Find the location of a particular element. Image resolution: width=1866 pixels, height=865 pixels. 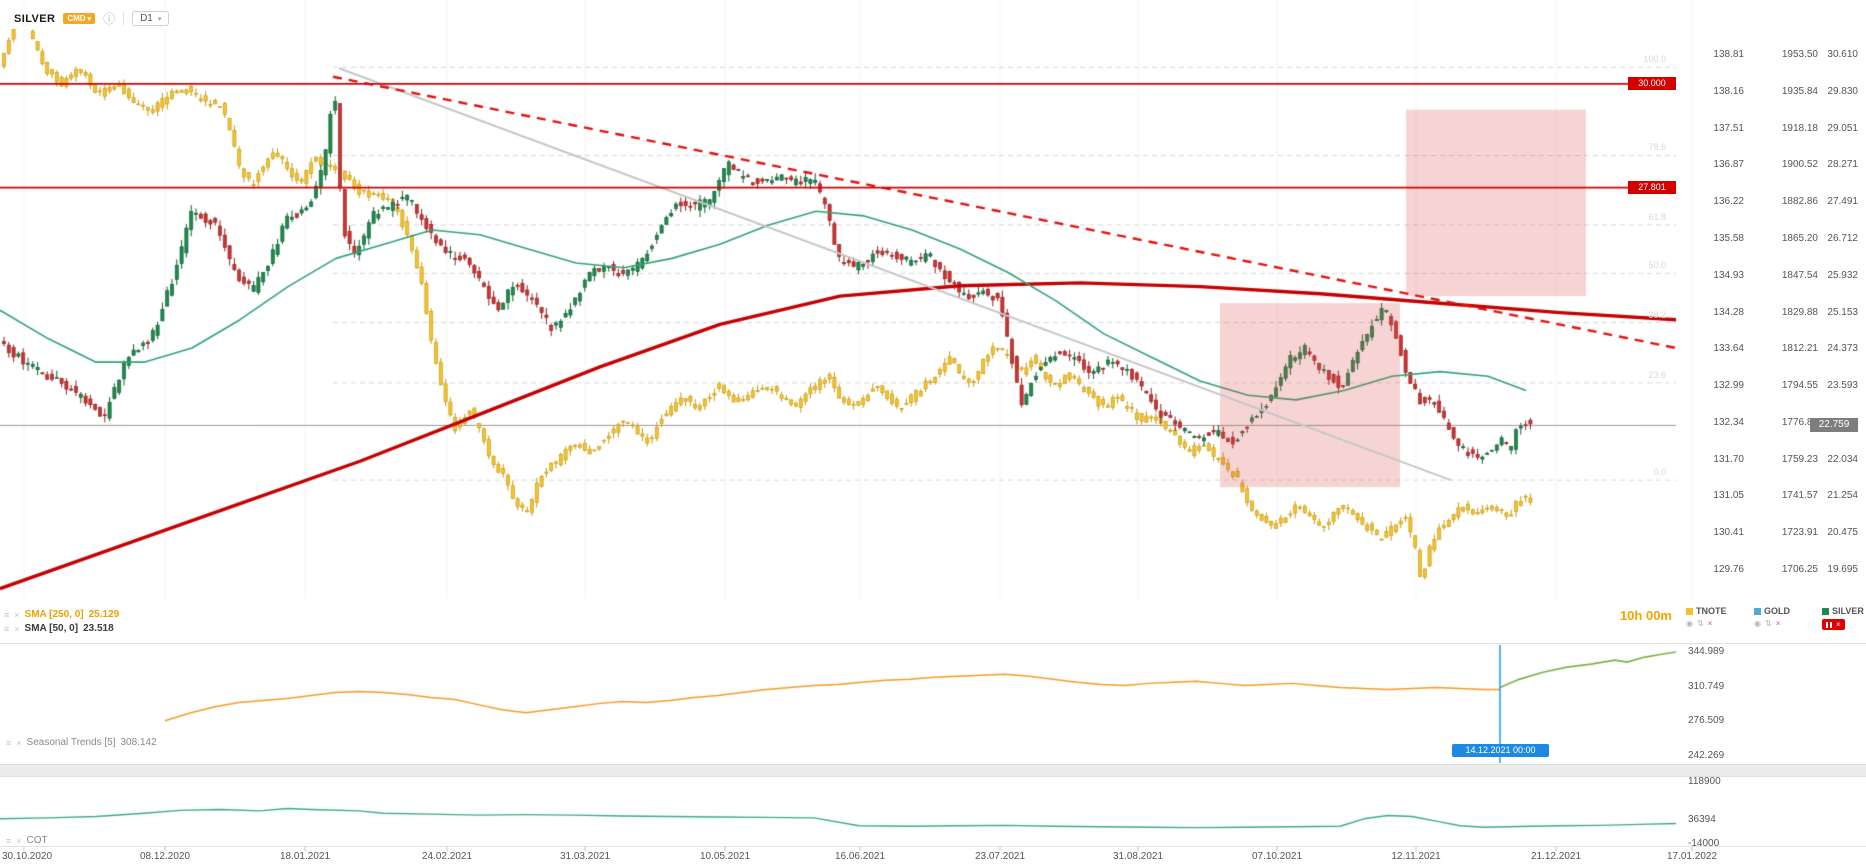

indicator-value: 23.518 is located at coordinates (98, 628).